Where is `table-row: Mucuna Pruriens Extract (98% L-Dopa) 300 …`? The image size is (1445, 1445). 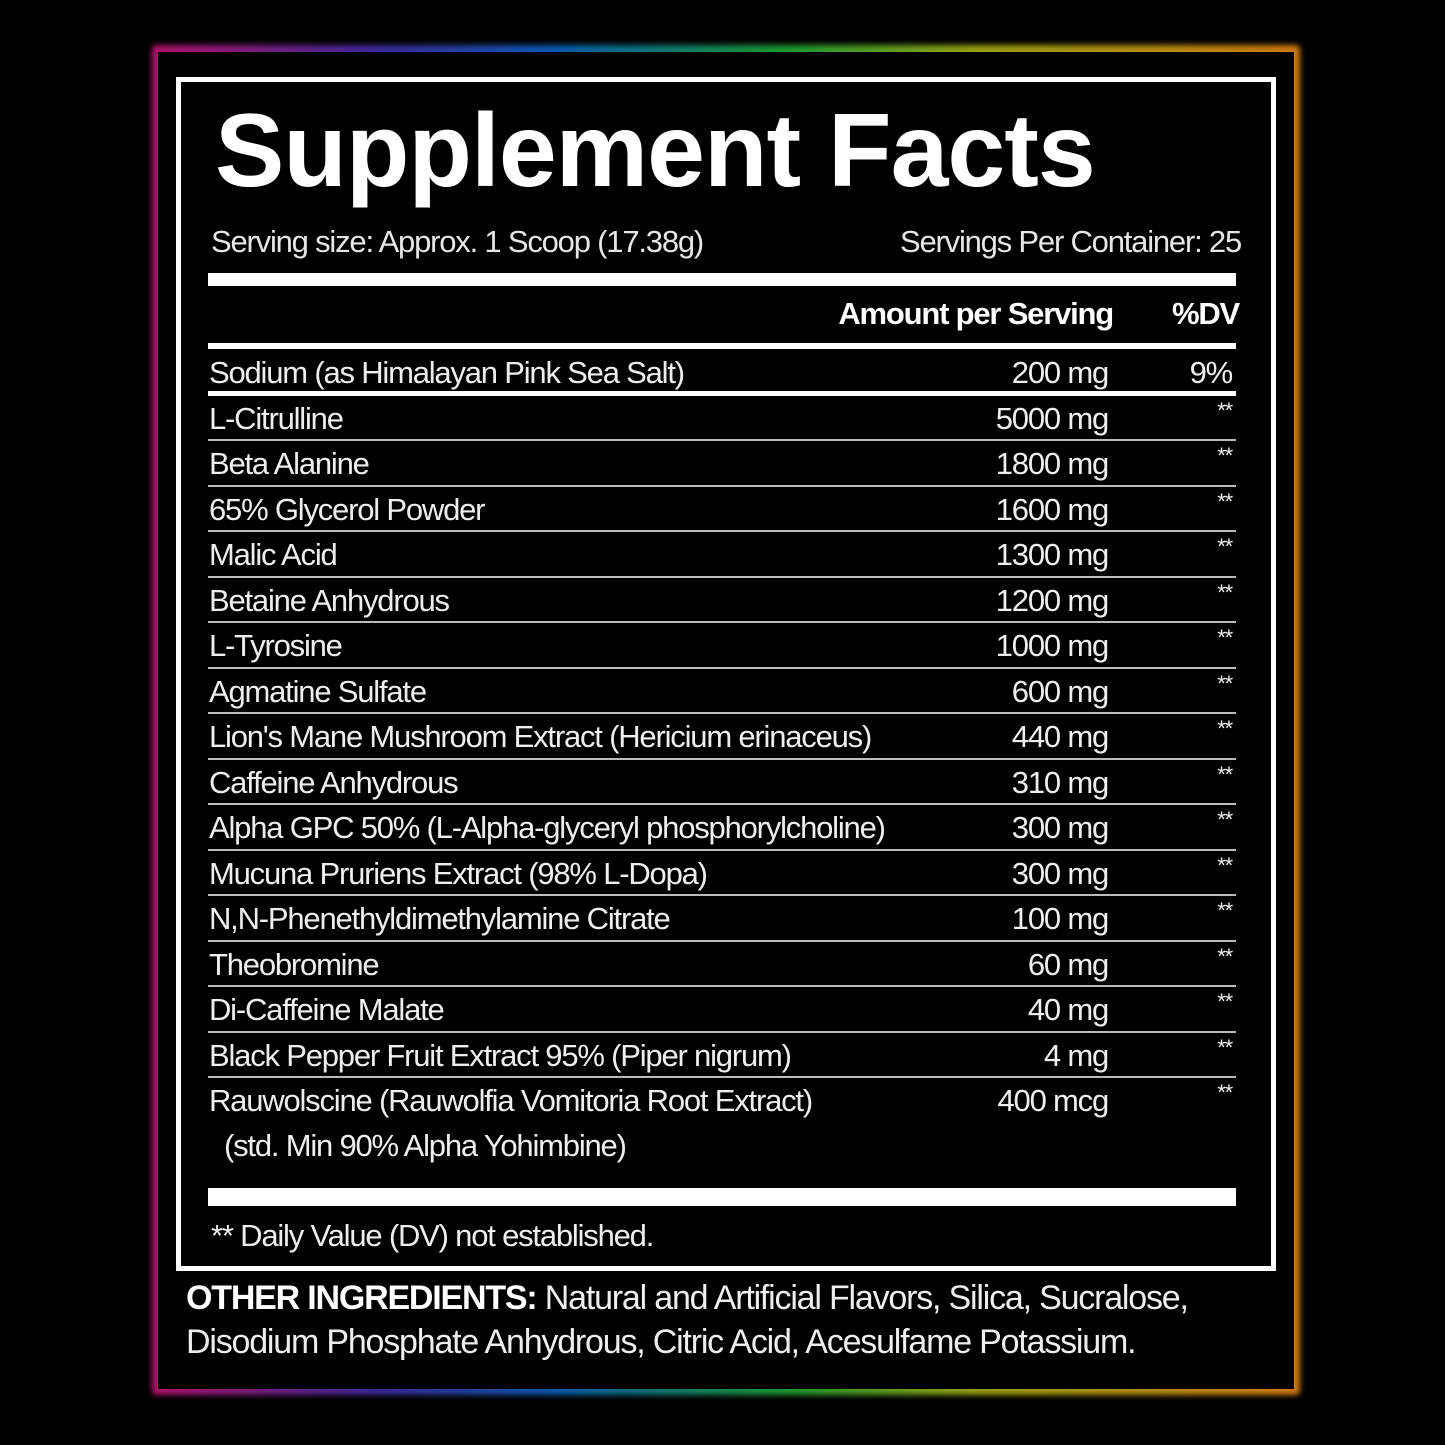 table-row: Mucuna Pruriens Extract (98% L-Dopa) 300 … is located at coordinates (722, 873).